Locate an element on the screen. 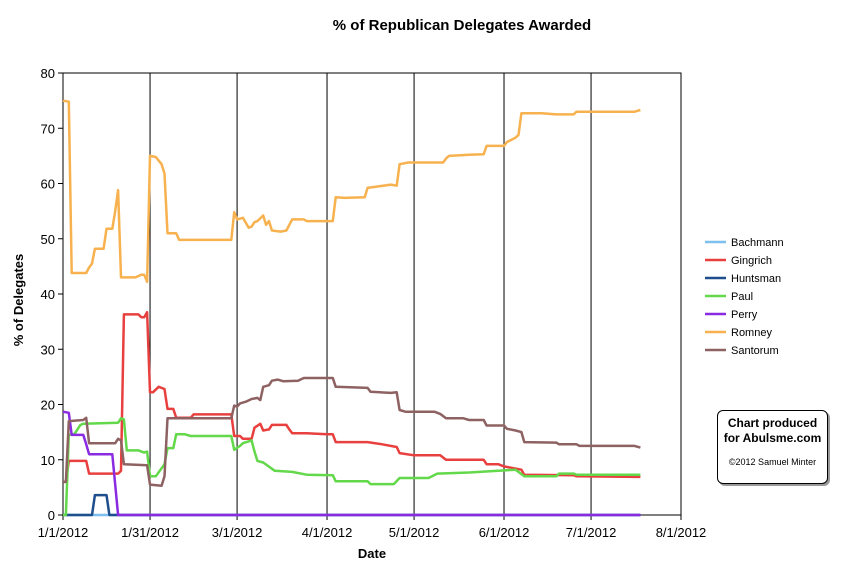 The height and width of the screenshot is (578, 847). legend-label-romney: Romney is located at coordinates (751, 333).